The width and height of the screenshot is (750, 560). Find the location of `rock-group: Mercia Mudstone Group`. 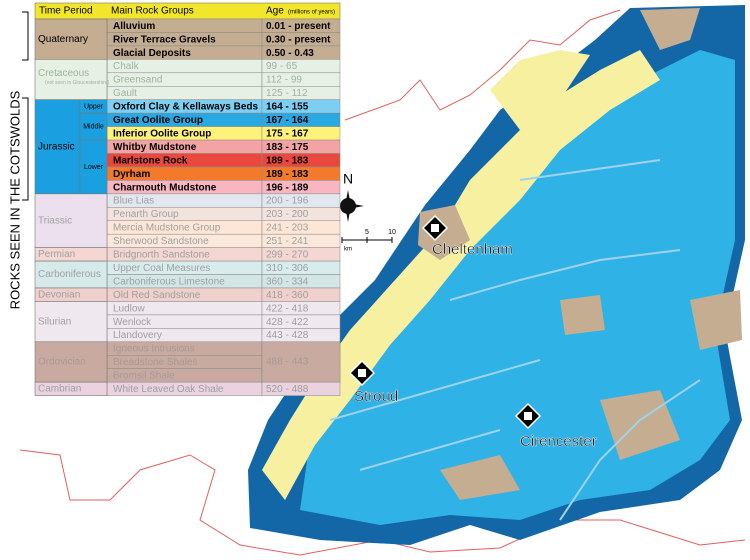

rock-group: Mercia Mudstone Group is located at coordinates (167, 228).